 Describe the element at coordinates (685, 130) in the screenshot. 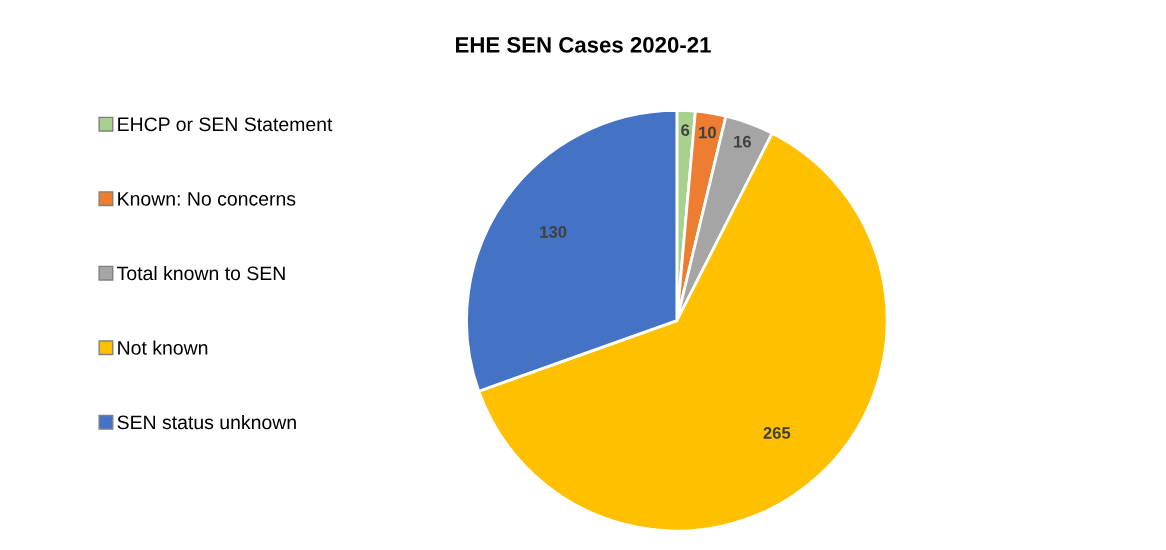

I see `data-label: 6` at that location.